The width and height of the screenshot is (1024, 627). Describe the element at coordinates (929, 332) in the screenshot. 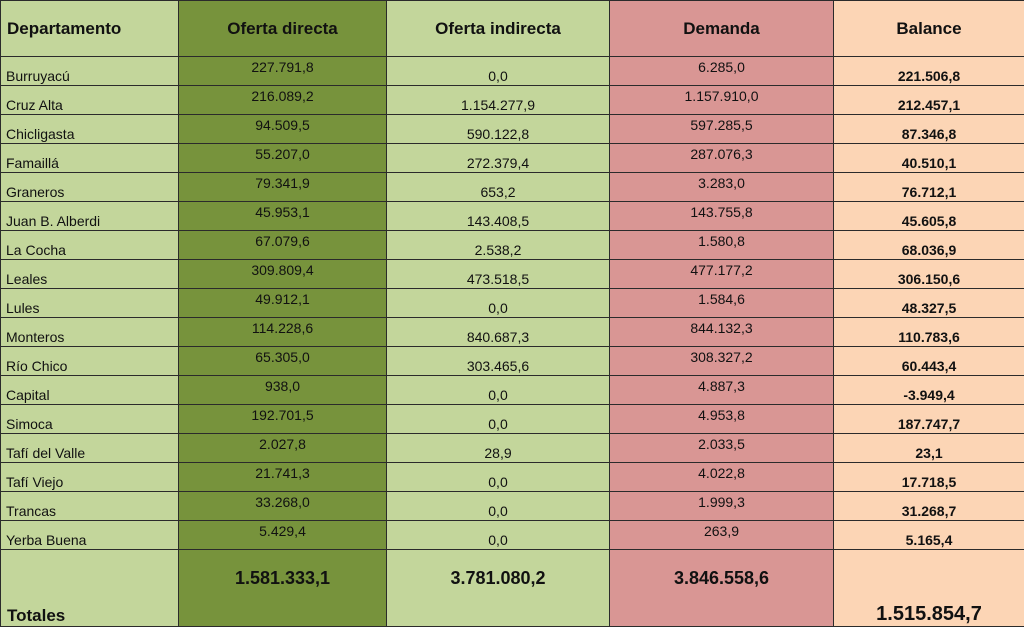

I see `cell-balance: 110.783,6` at that location.